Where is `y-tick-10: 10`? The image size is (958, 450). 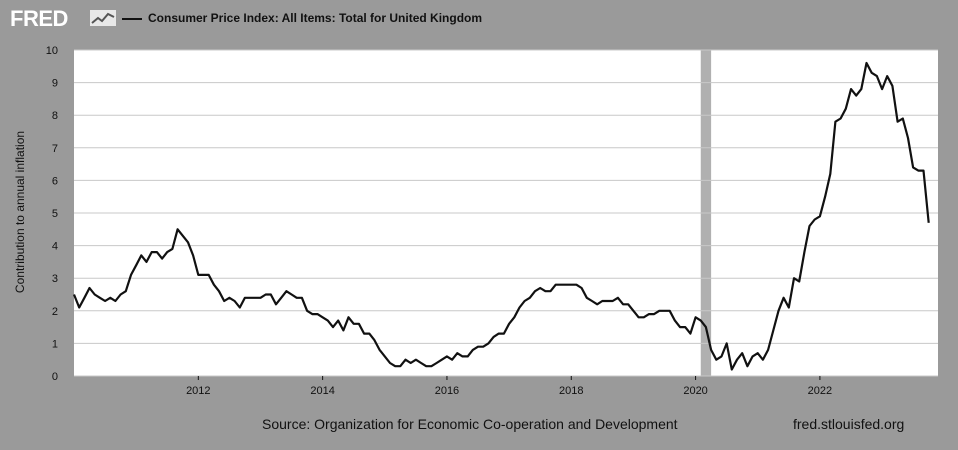 y-tick-10: 10 is located at coordinates (52, 51).